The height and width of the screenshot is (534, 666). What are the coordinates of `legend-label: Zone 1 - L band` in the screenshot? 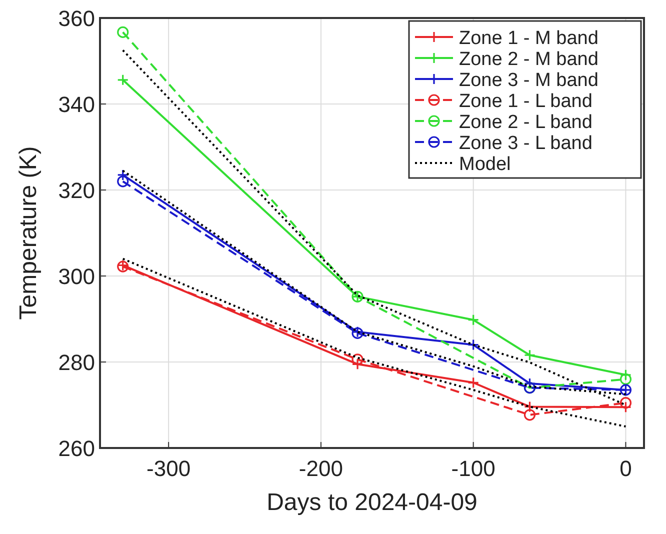 It's located at (525, 101).